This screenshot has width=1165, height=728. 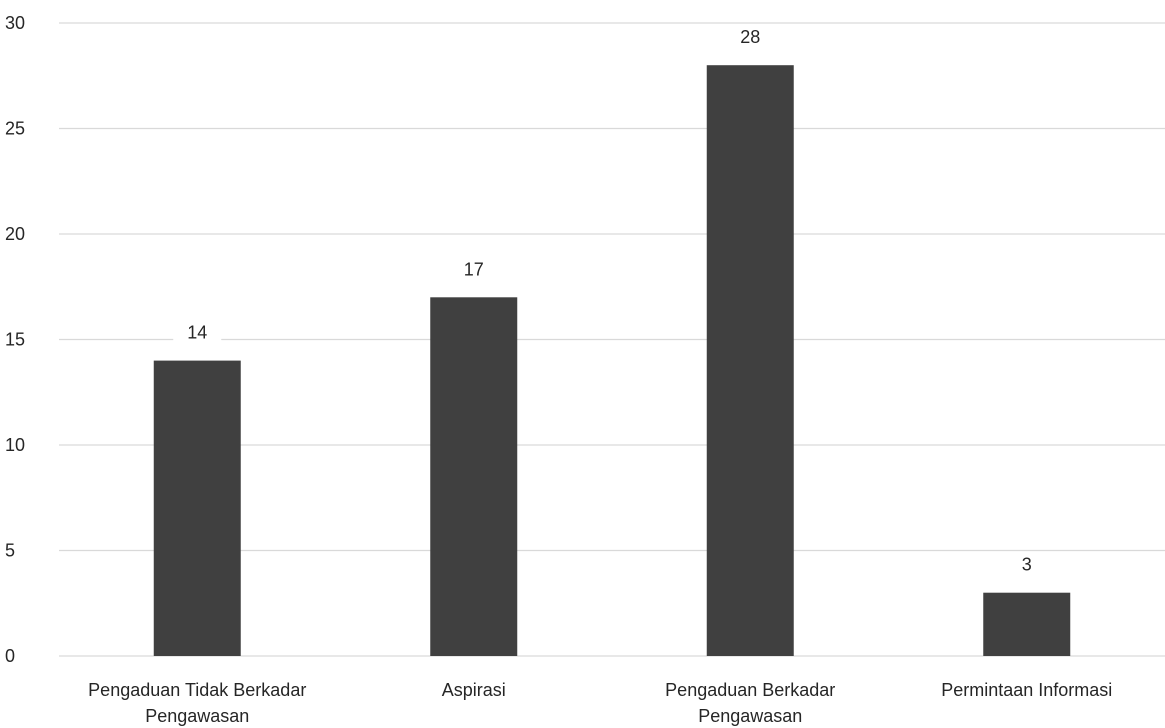 I want to click on data-label: 14, so click(x=197, y=333).